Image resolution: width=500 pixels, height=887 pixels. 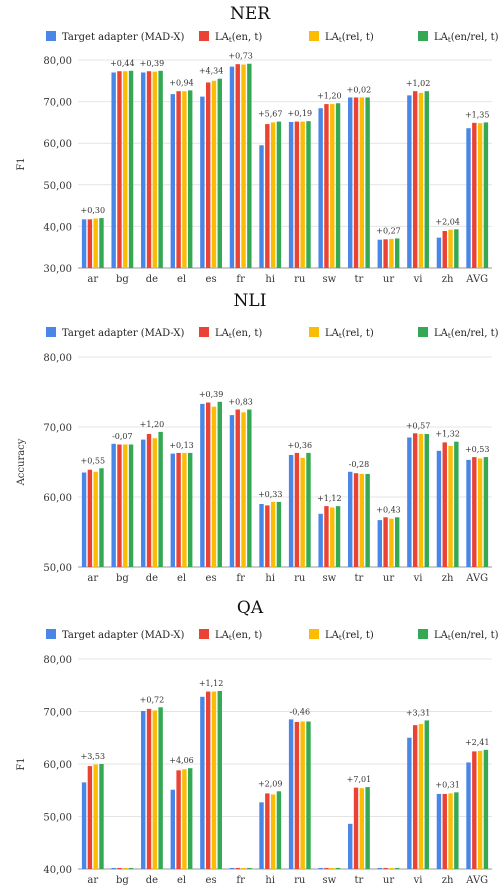 I want to click on y-axis-label: Accuracy, so click(x=21, y=462).